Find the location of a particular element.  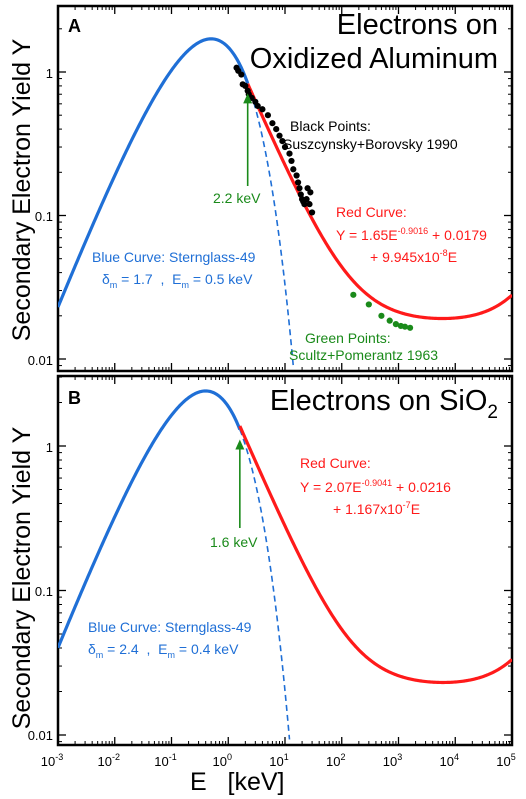

x-tick-label: 10⁻³ is located at coordinates (52, 760).